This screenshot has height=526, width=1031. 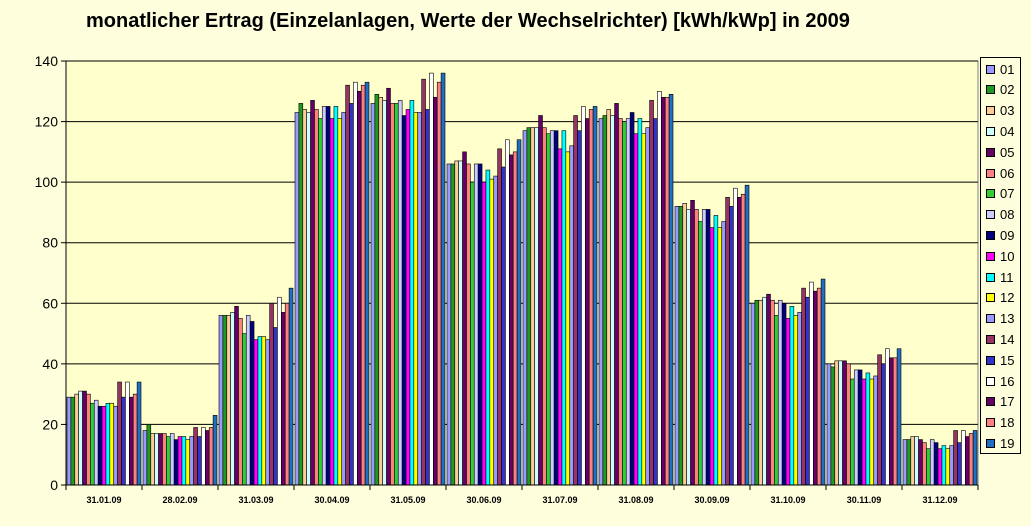 What do you see at coordinates (559, 500) in the screenshot?
I see `x-tick-label: 31.07.09` at bounding box center [559, 500].